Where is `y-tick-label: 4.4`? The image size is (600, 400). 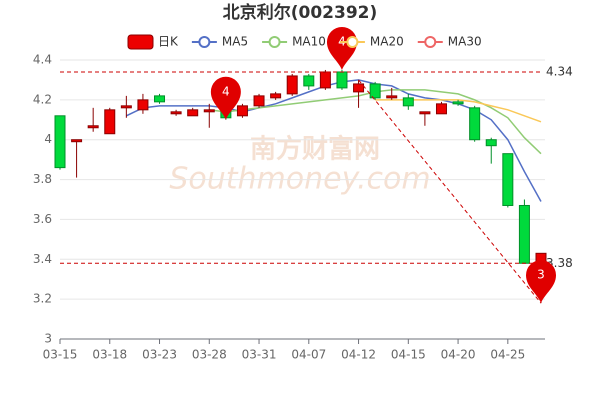
y-tick-label: 4.4 is located at coordinates (42, 60).